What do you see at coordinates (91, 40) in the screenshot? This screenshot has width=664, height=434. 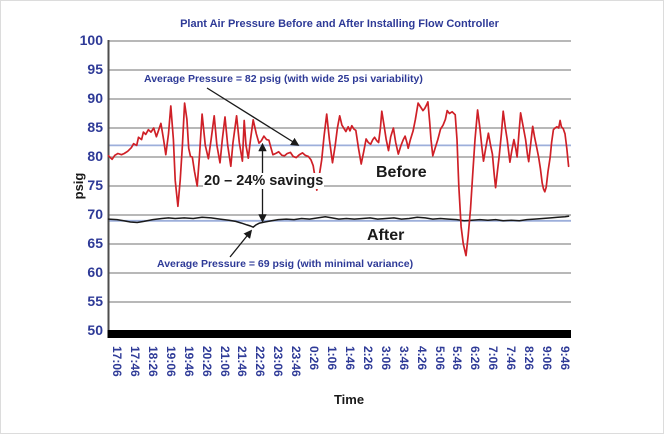 I see `y-tick-label: 100` at bounding box center [91, 40].